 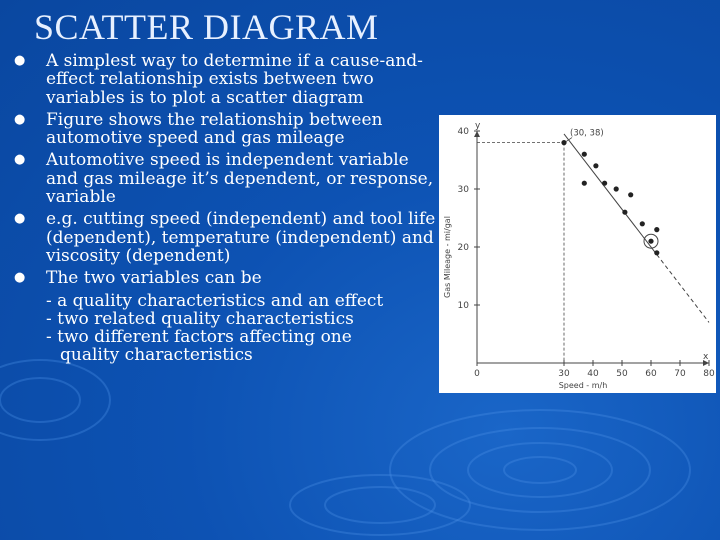 I want to click on annotation-leader, so click(x=569, y=139).